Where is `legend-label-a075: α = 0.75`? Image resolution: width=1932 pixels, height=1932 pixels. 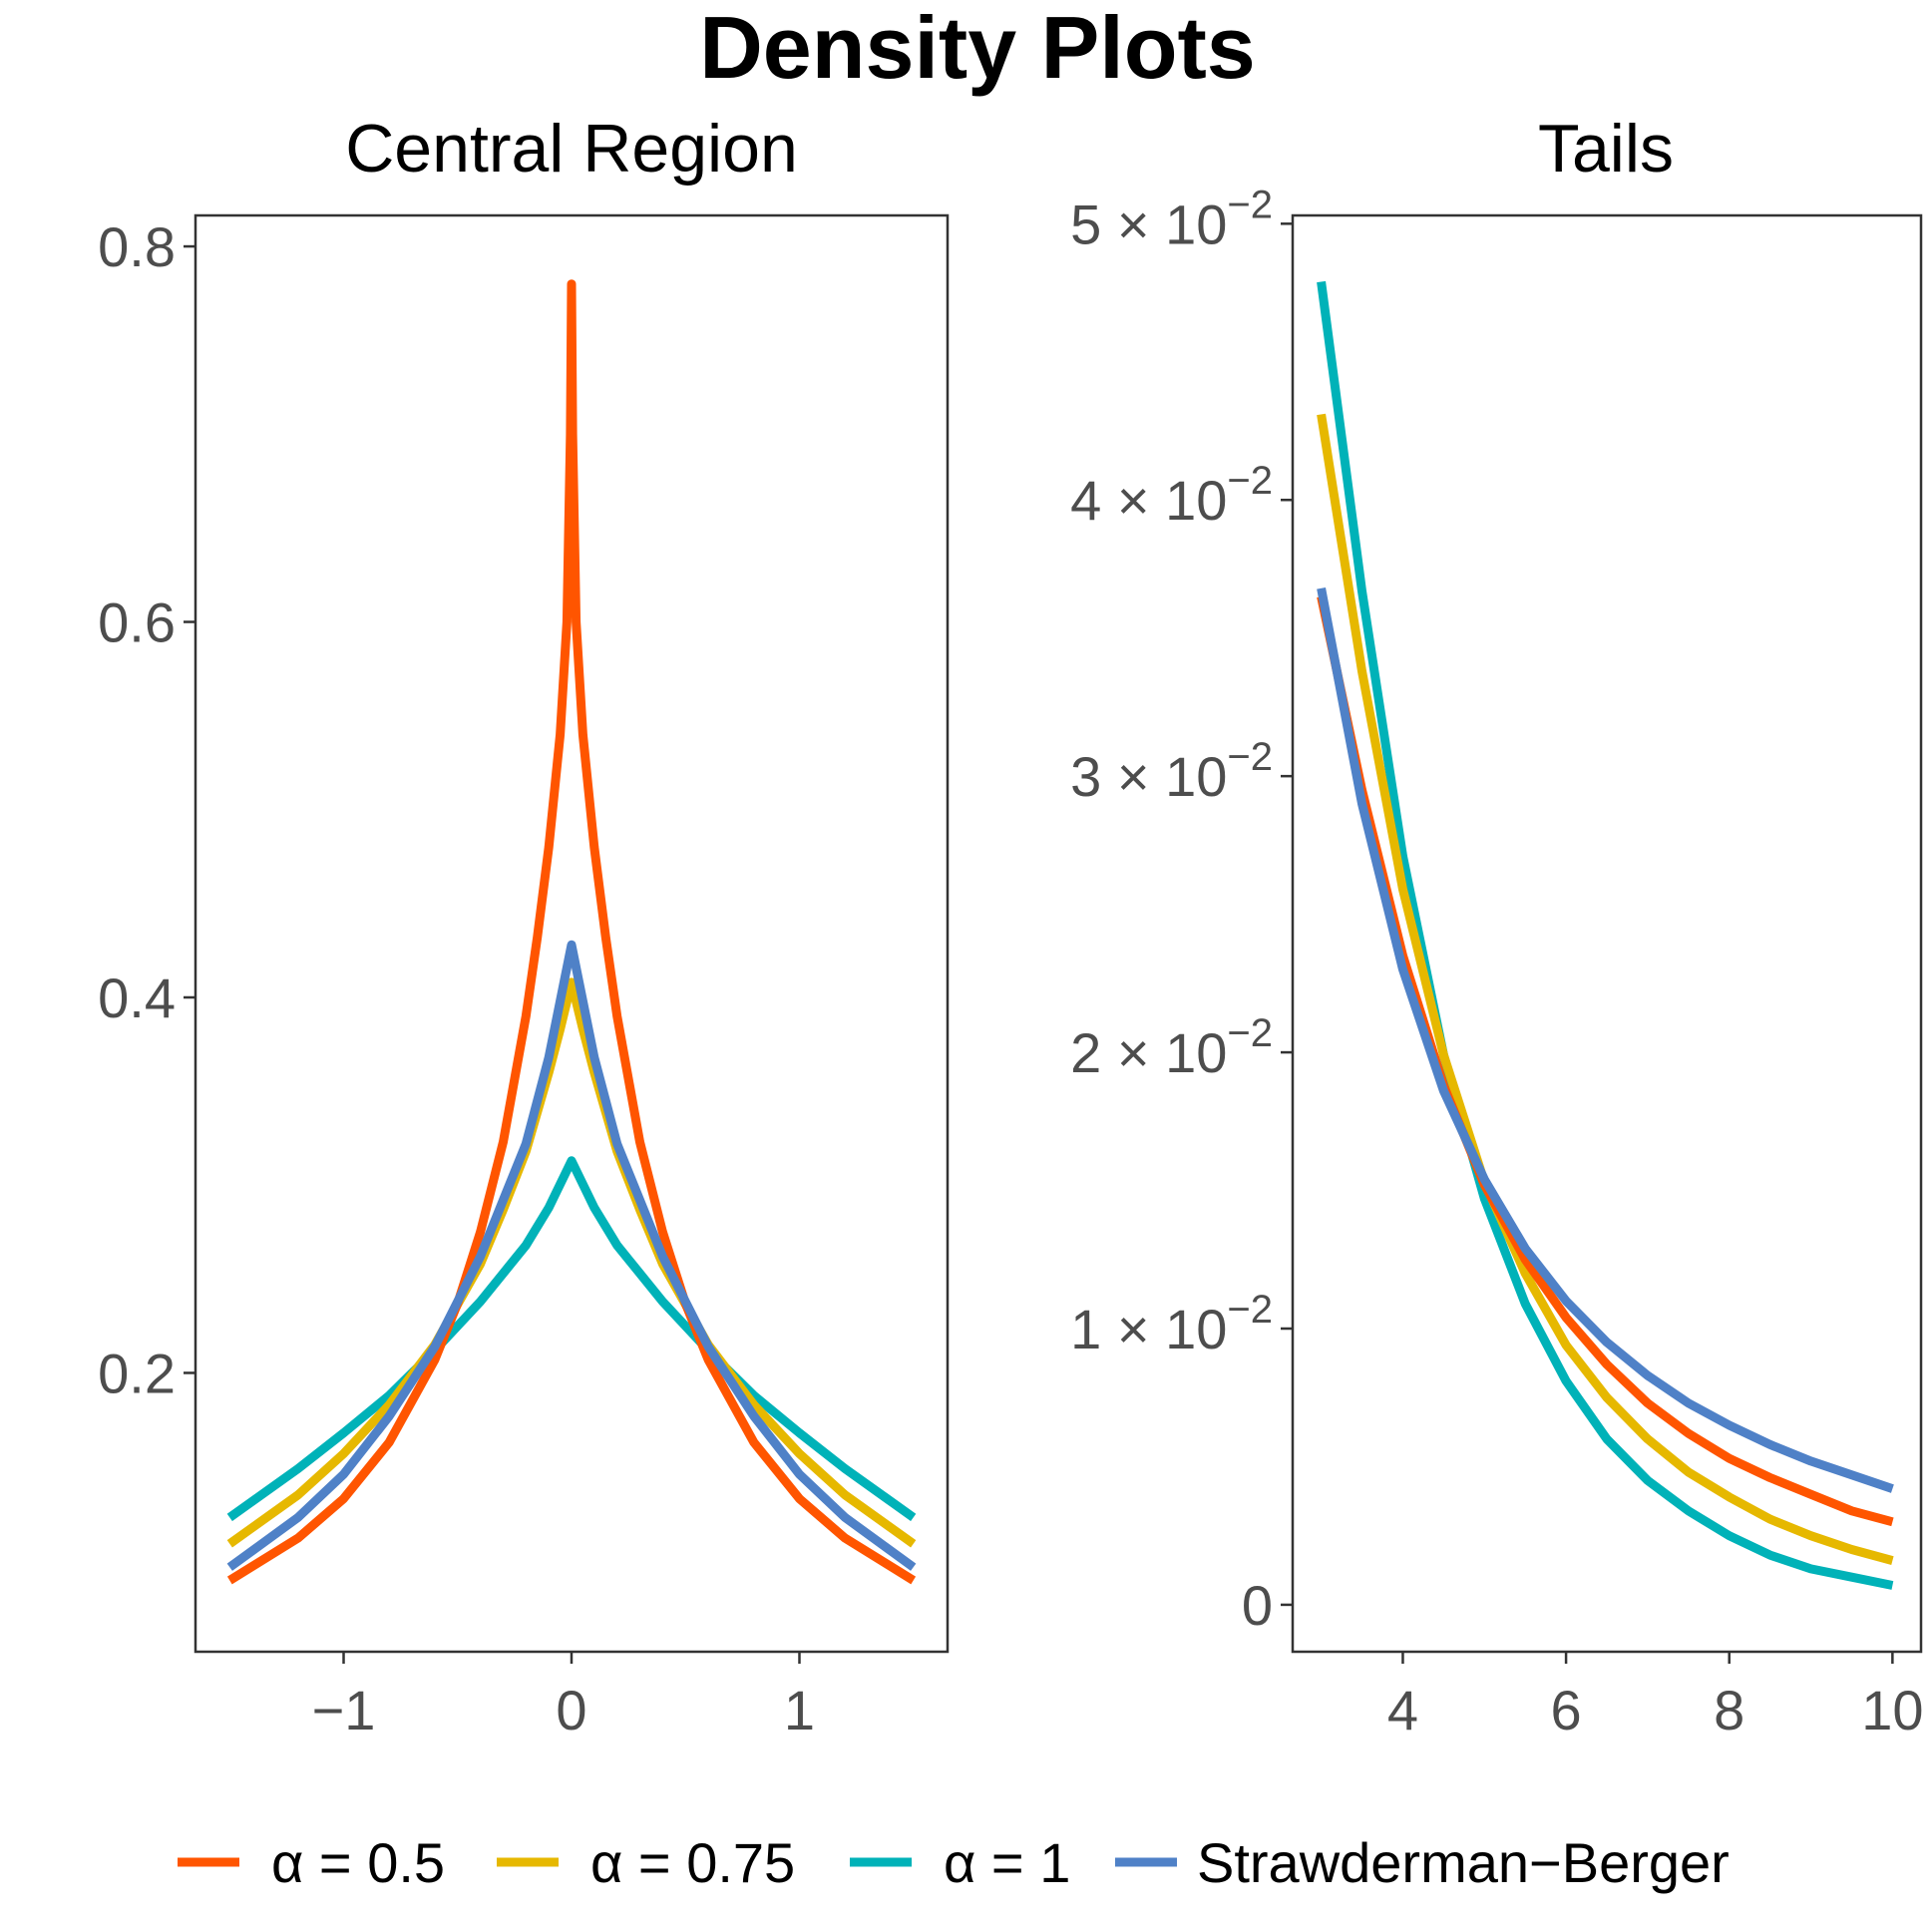 legend-label-a075: α = 0.75 is located at coordinates (693, 1863).